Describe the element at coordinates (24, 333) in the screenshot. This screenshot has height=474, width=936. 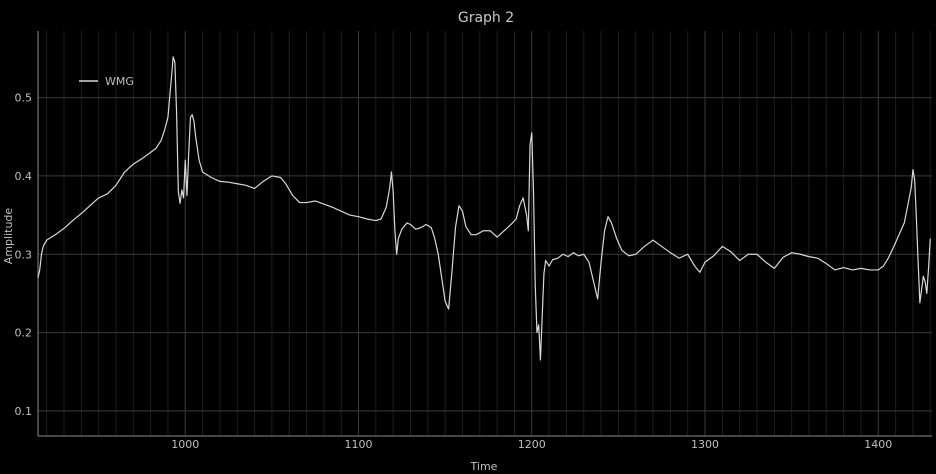
I see `y-tick-label: 0.2` at that location.